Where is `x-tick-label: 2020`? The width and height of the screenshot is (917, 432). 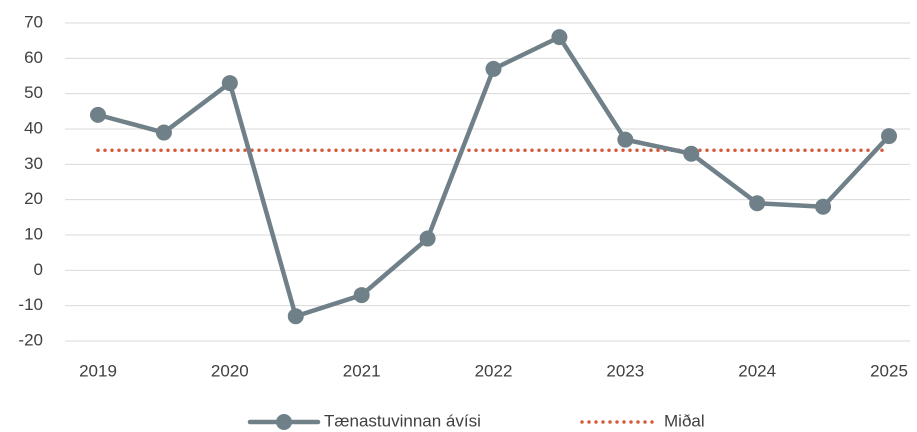
x-tick-label: 2020 is located at coordinates (230, 370).